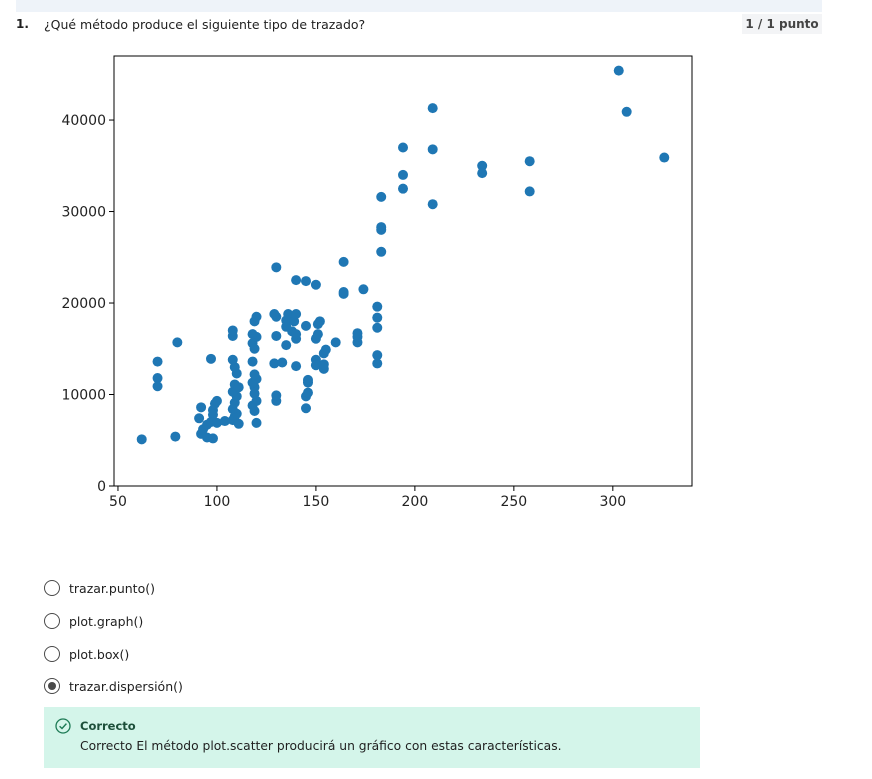 The image size is (872, 779). Describe the element at coordinates (99, 654) in the screenshot. I see `option-label: plot.box()` at that location.